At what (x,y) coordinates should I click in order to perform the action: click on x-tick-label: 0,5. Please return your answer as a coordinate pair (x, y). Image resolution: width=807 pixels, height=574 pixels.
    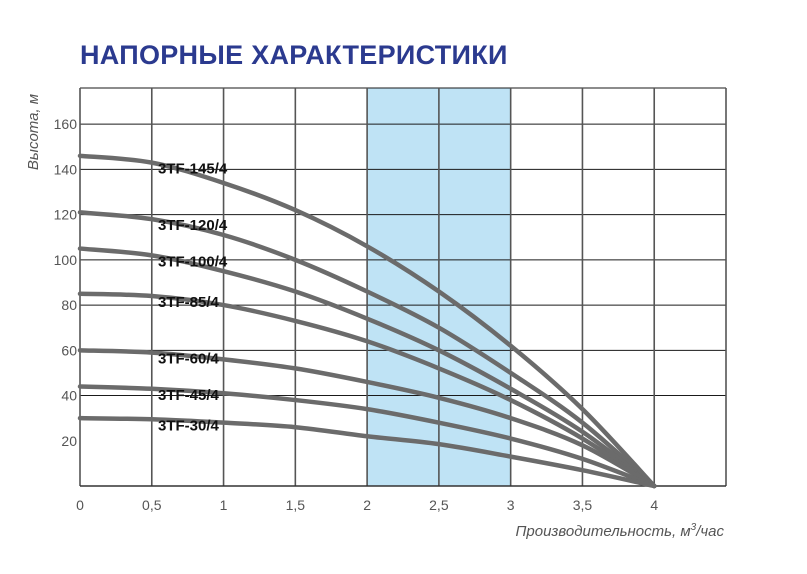
    Looking at the image, I should click on (152, 505).